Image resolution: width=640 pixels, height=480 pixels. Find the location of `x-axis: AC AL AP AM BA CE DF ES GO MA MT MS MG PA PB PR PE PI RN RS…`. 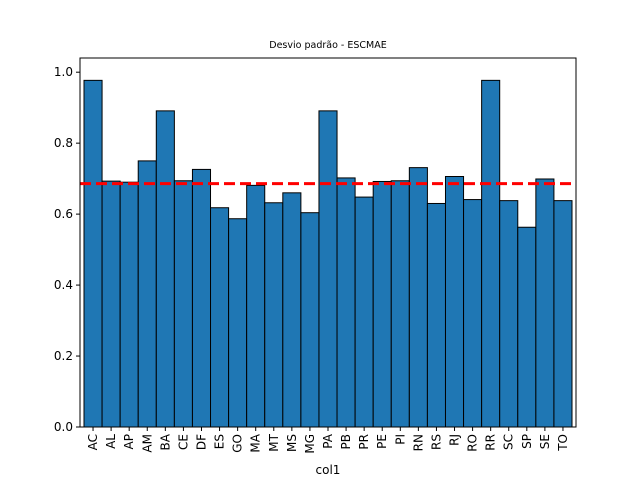

x-axis: AC AL AP AM BA CE DF ES GO MA MT MS MG PA PB PR PE PI RN RS… is located at coordinates (328, 440).